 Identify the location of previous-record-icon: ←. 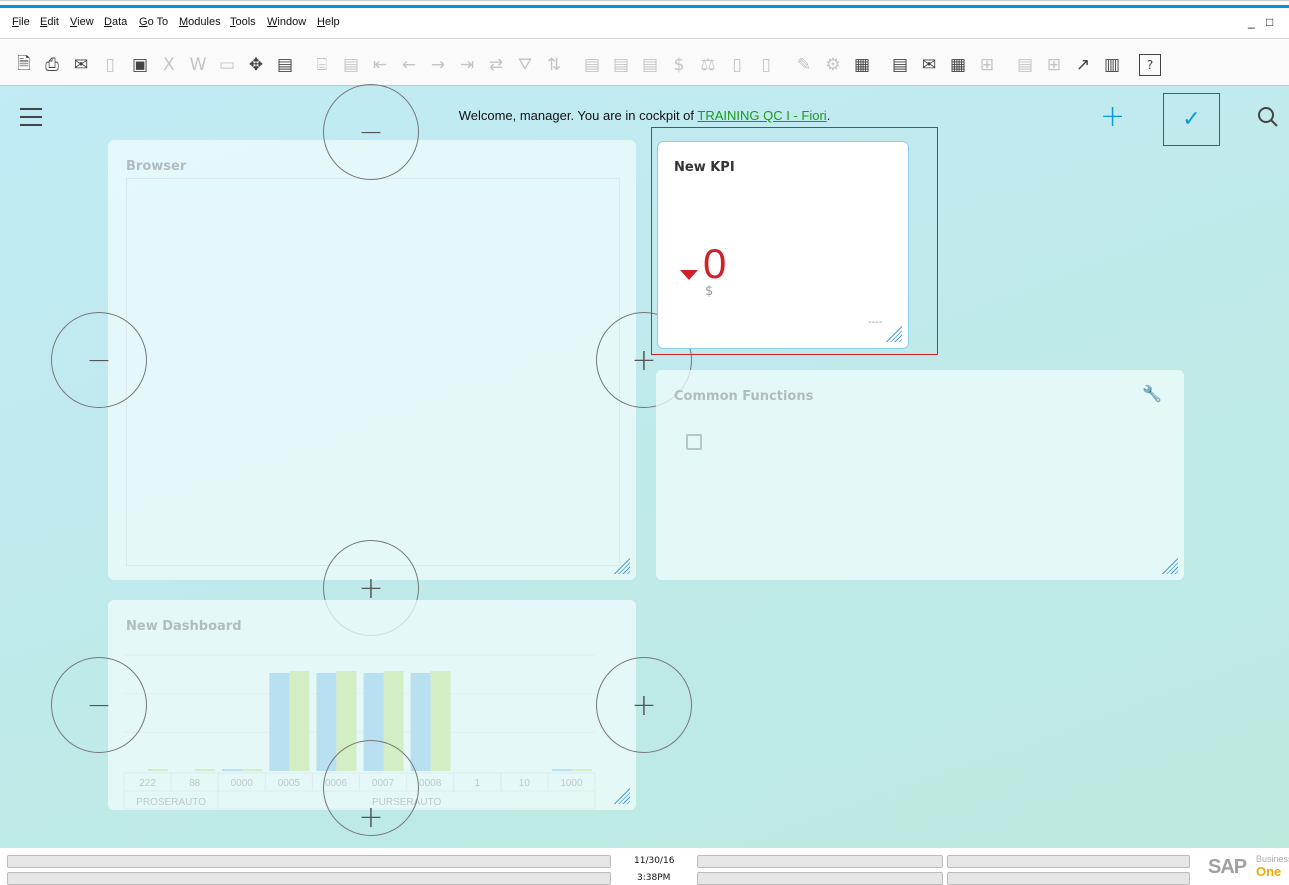
(409, 65).